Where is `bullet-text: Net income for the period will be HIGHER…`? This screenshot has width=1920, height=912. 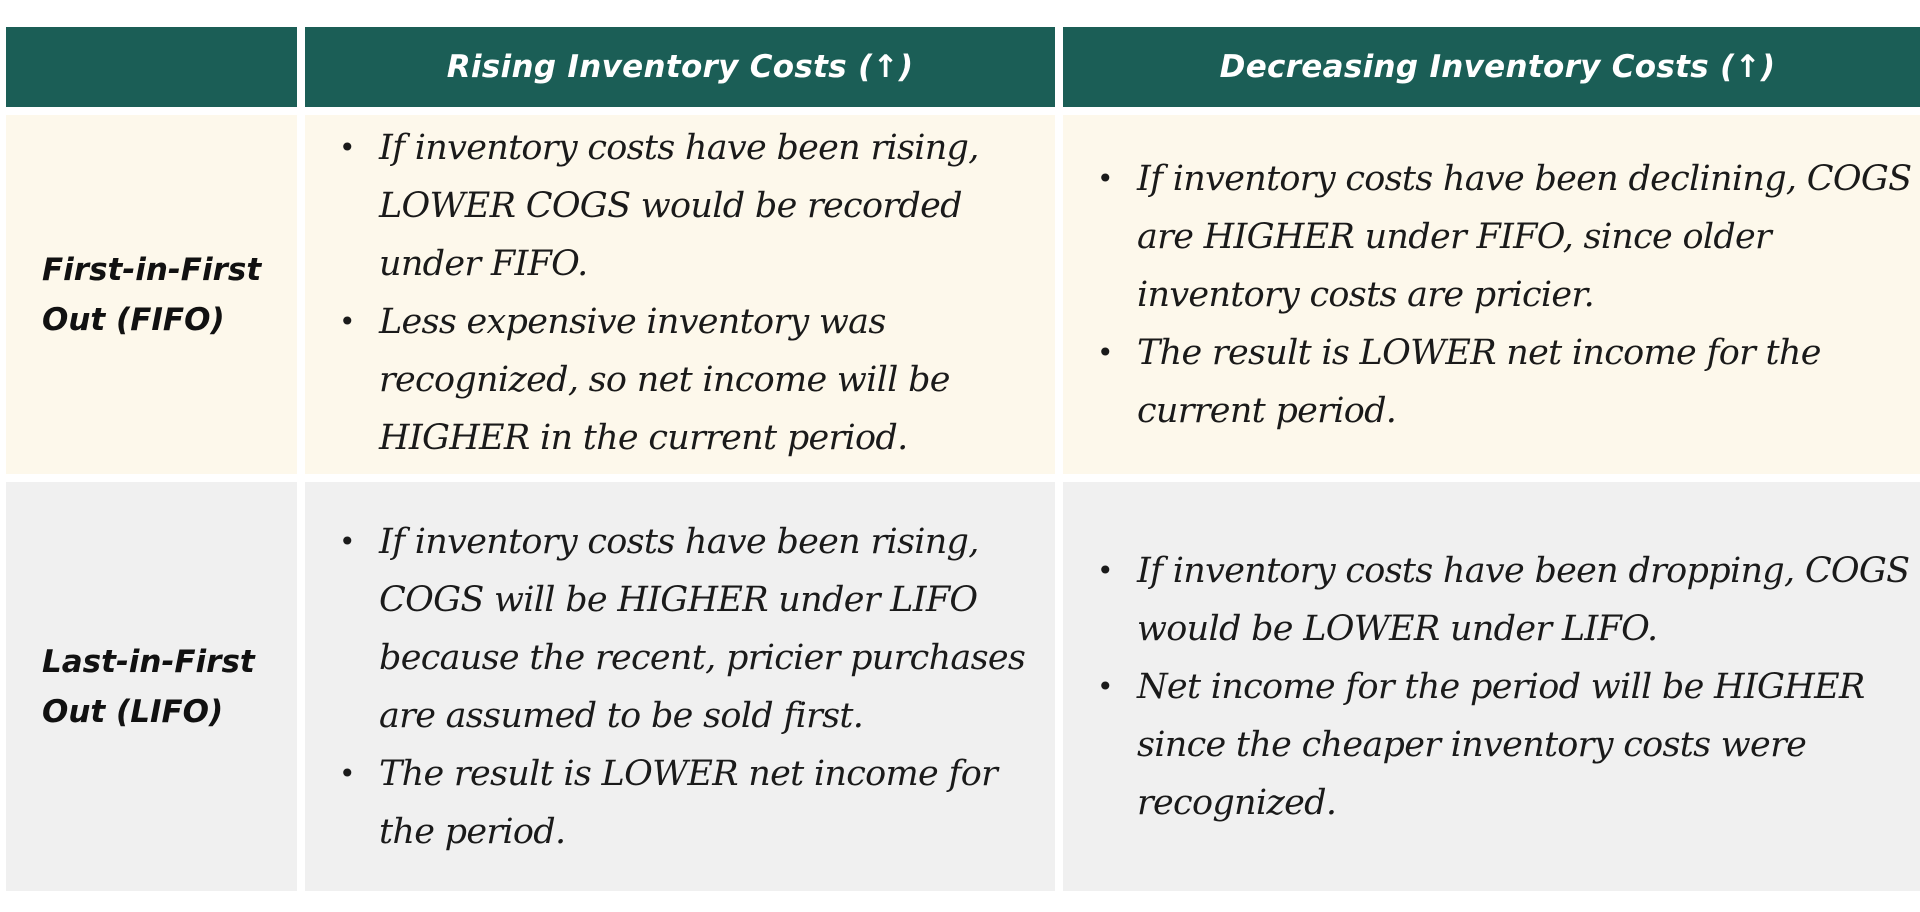
bullet-text: Net income for the period will be HIGHER… is located at coordinates (1501, 744).